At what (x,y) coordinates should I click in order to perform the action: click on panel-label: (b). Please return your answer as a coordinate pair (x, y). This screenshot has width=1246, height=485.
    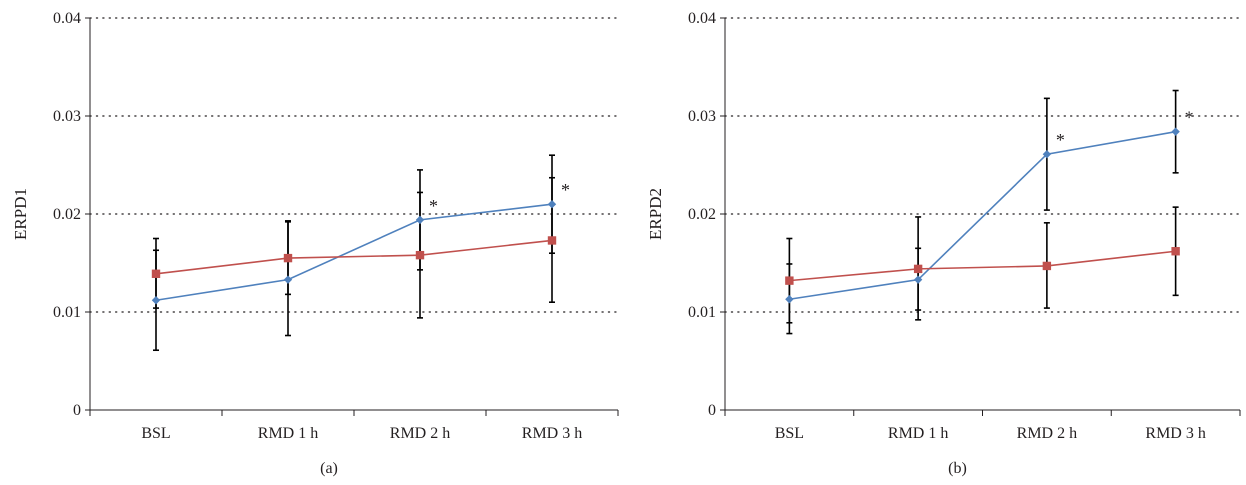
    Looking at the image, I should click on (957, 468).